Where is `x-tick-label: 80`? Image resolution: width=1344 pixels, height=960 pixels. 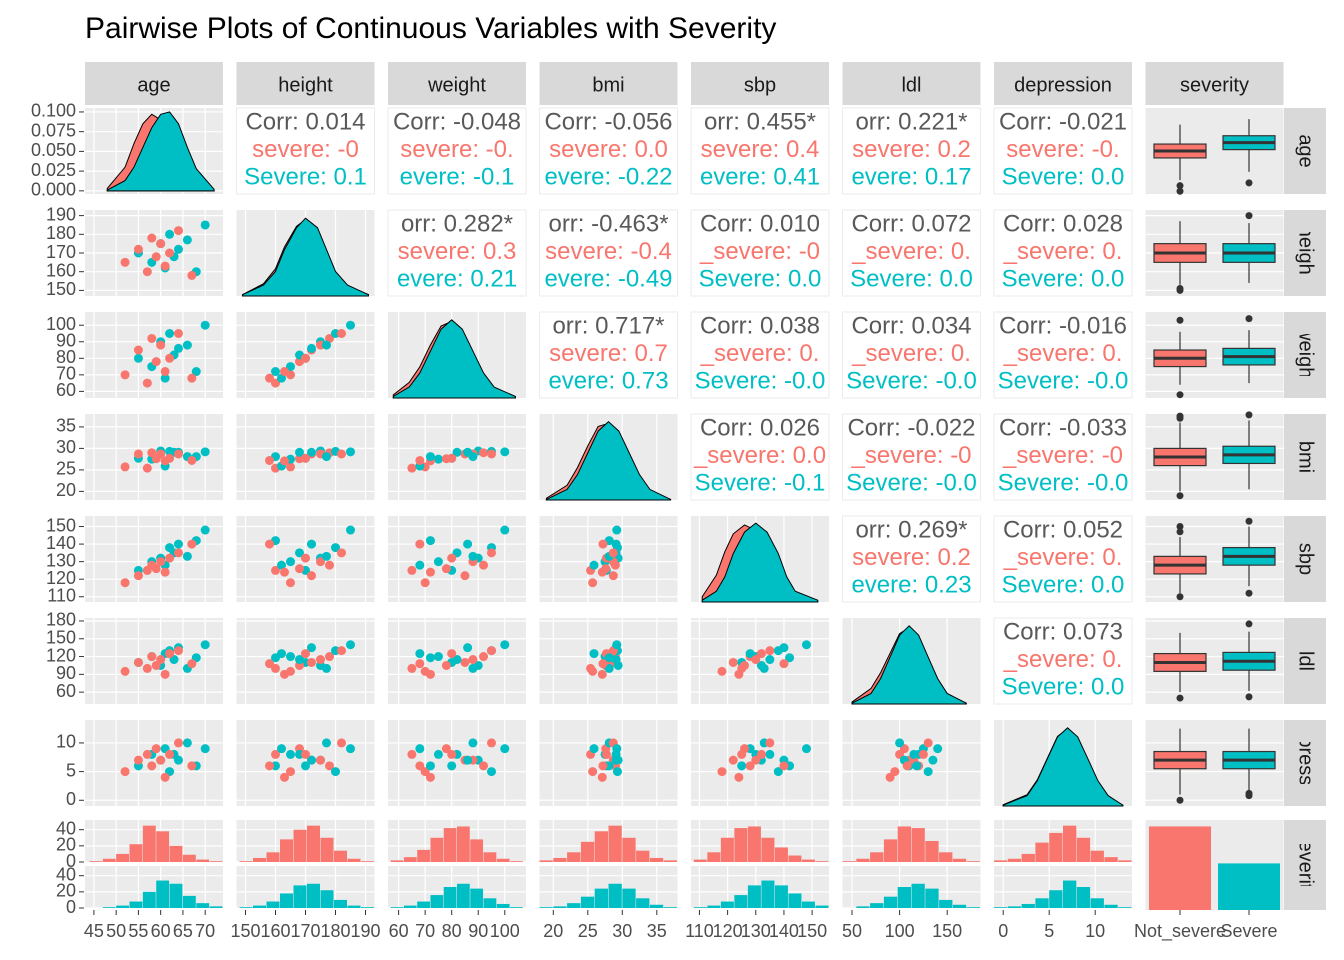 x-tick-label: 80 is located at coordinates (452, 931).